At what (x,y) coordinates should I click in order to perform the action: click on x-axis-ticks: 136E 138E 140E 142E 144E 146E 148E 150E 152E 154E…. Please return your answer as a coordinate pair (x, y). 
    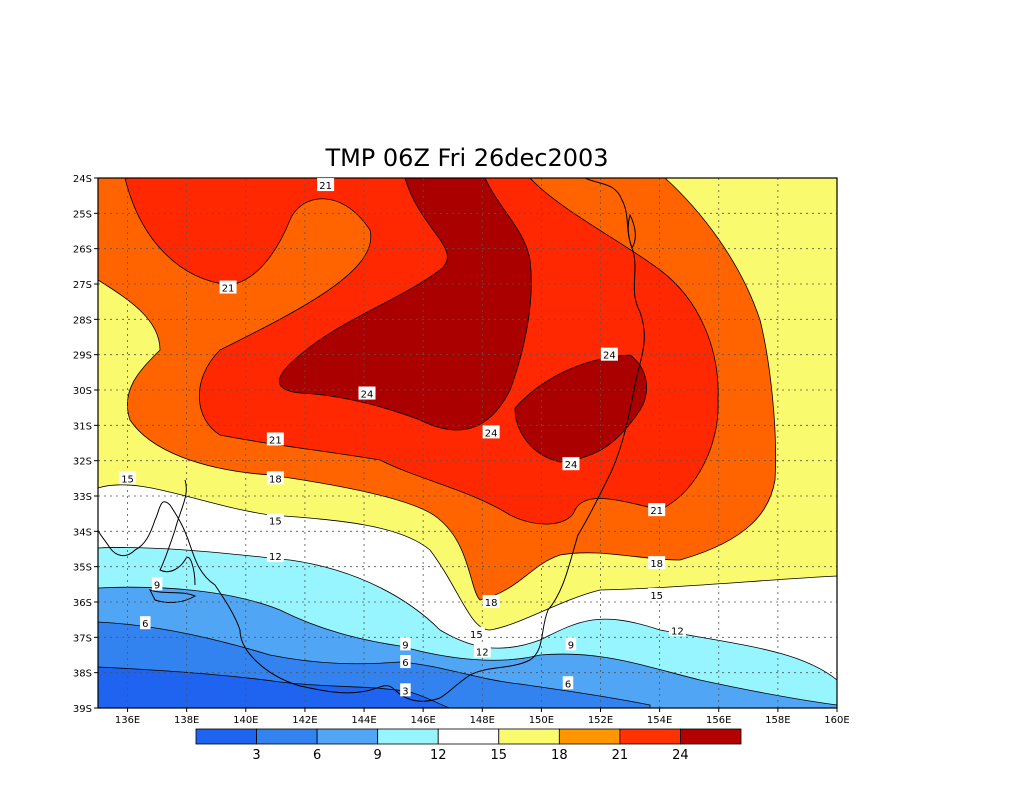
    Looking at the image, I should click on (482, 717).